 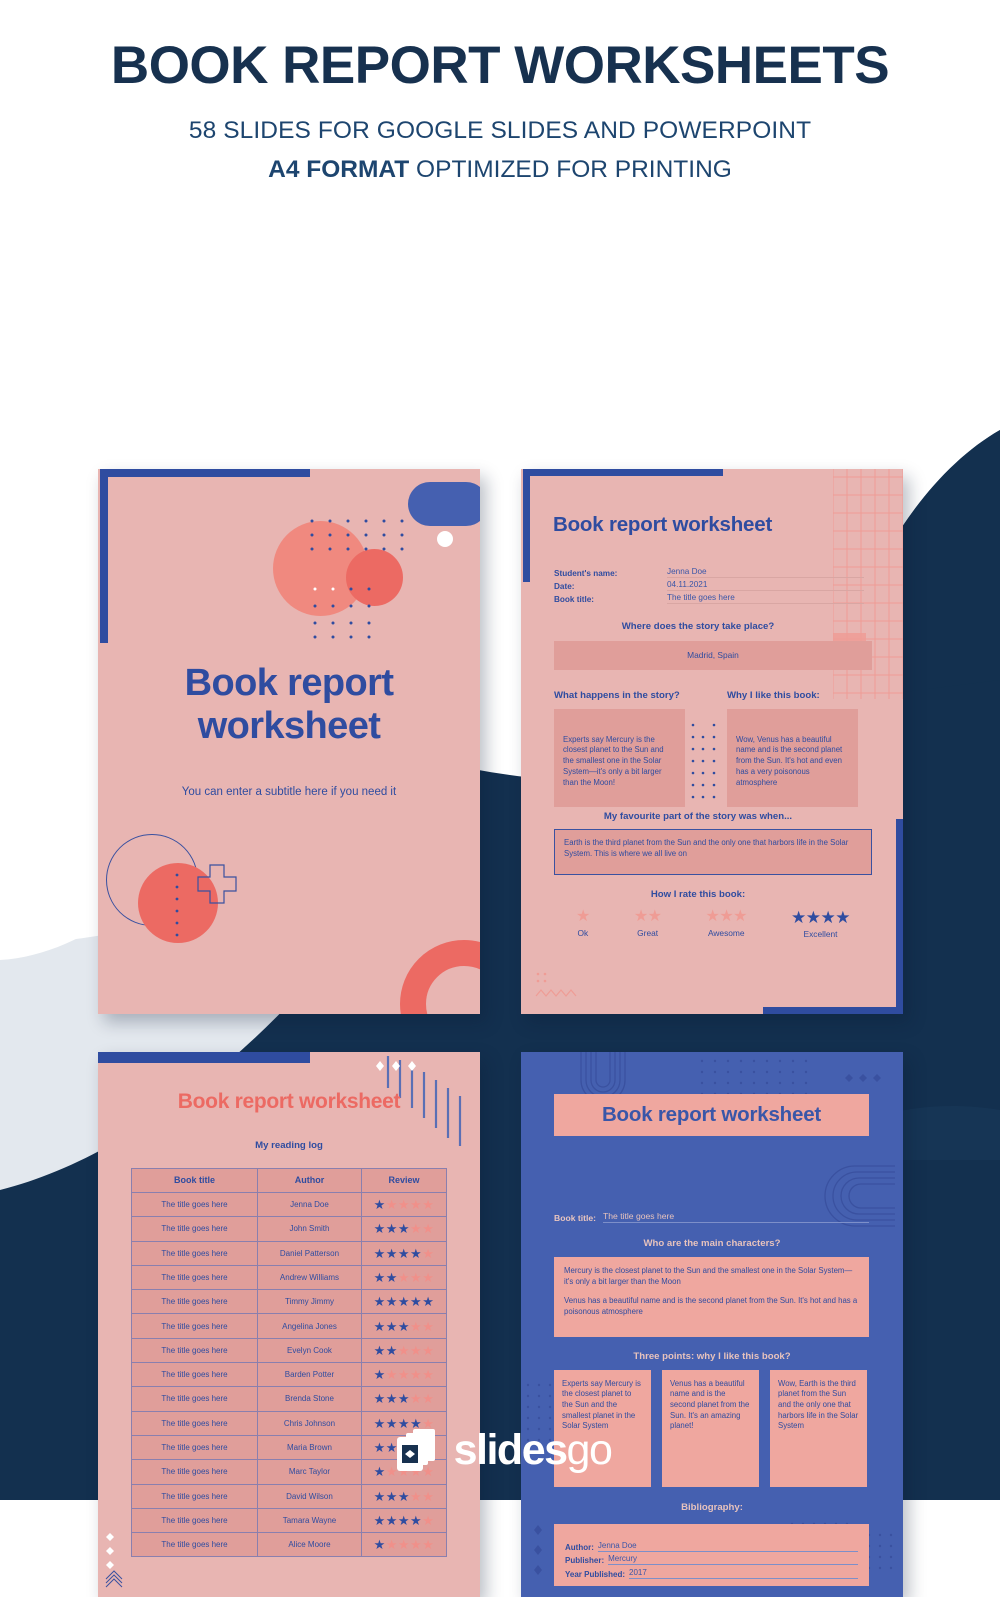 What do you see at coordinates (595, 1574) in the screenshot?
I see `field-label: Year Published:` at bounding box center [595, 1574].